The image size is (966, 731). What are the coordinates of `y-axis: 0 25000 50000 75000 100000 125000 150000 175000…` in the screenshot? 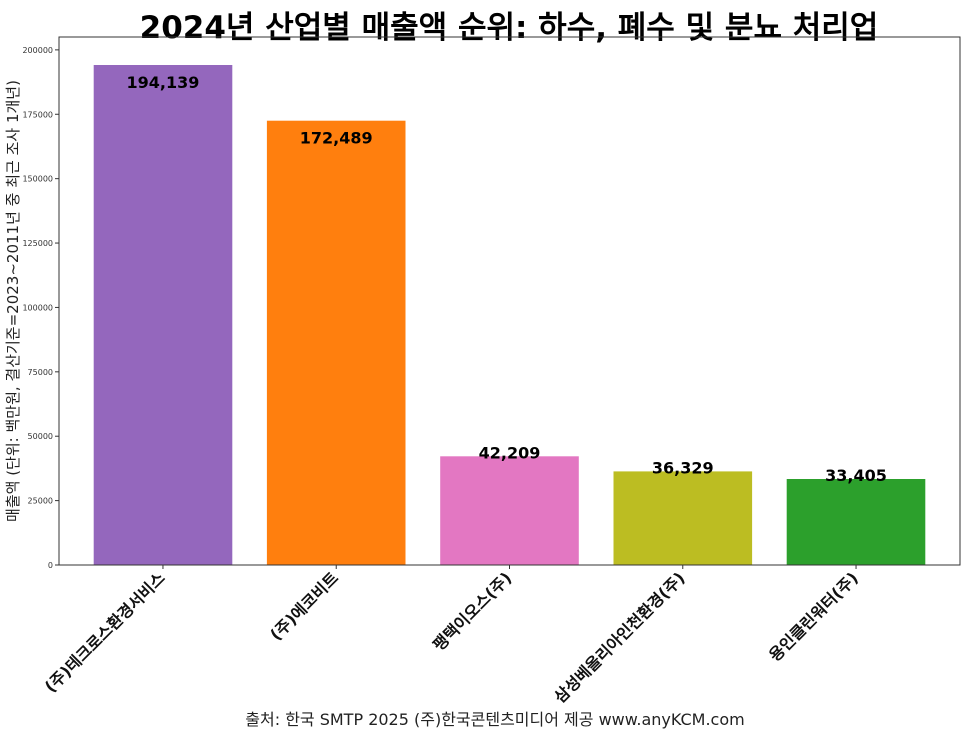 It's located at (40, 308).